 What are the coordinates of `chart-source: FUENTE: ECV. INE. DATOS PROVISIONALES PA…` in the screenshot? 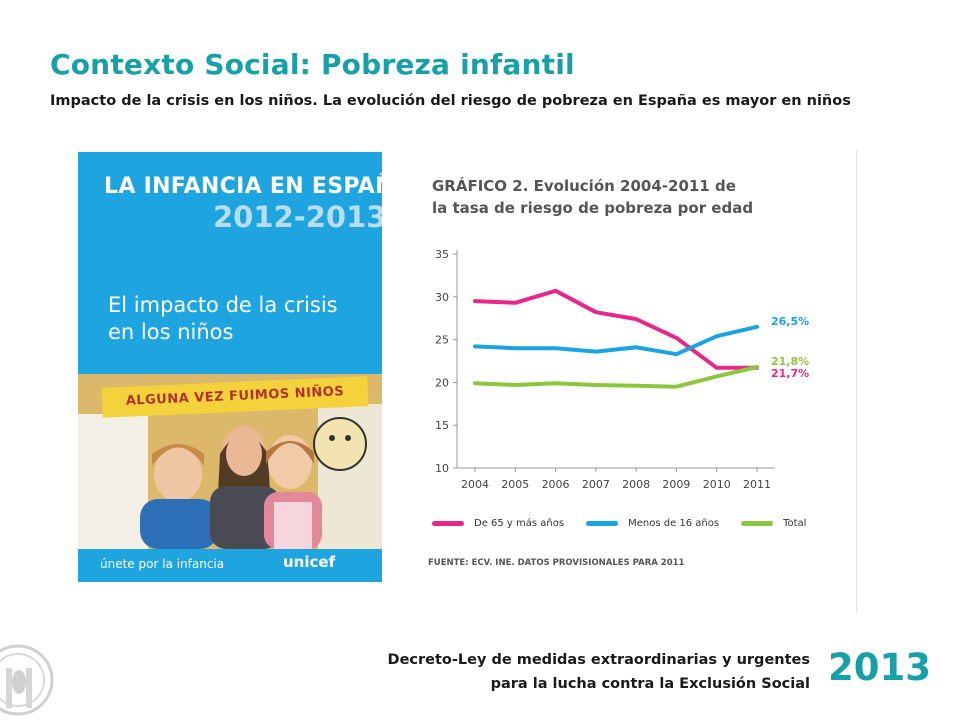 It's located at (556, 563).